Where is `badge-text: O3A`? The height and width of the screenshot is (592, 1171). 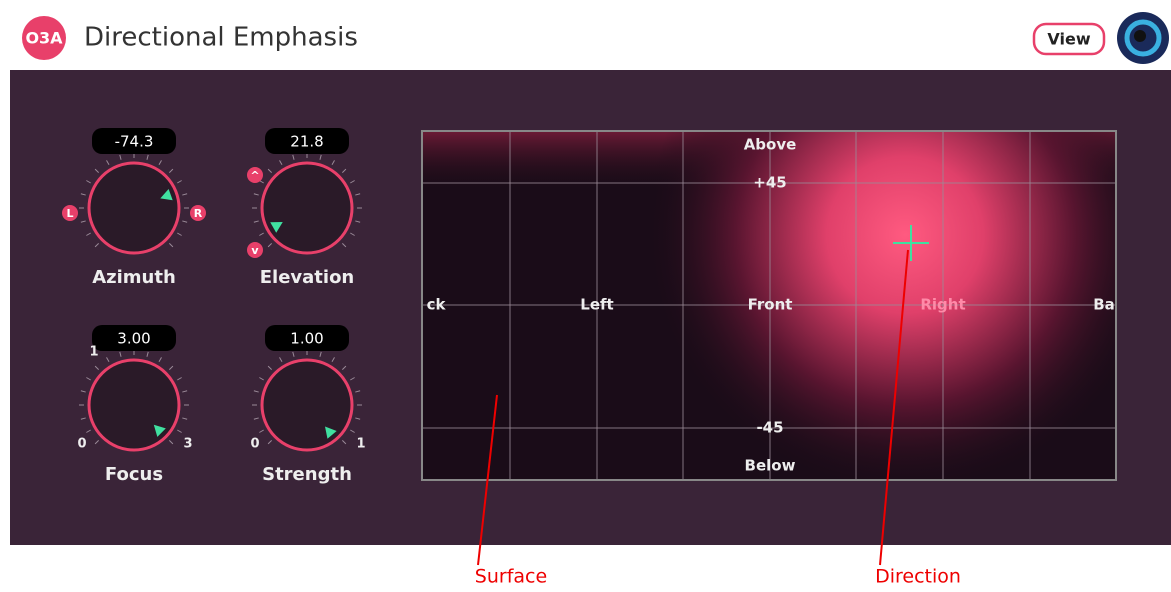 badge-text: O3A is located at coordinates (44, 38).